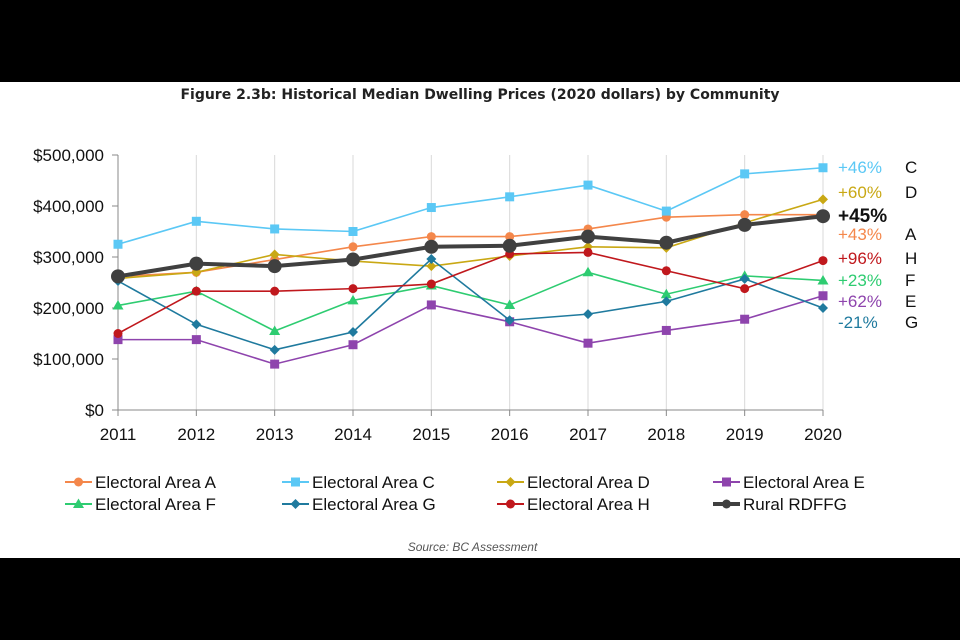 The image size is (960, 640). What do you see at coordinates (78, 482) in the screenshot?
I see `legend-marker-a` at bounding box center [78, 482].